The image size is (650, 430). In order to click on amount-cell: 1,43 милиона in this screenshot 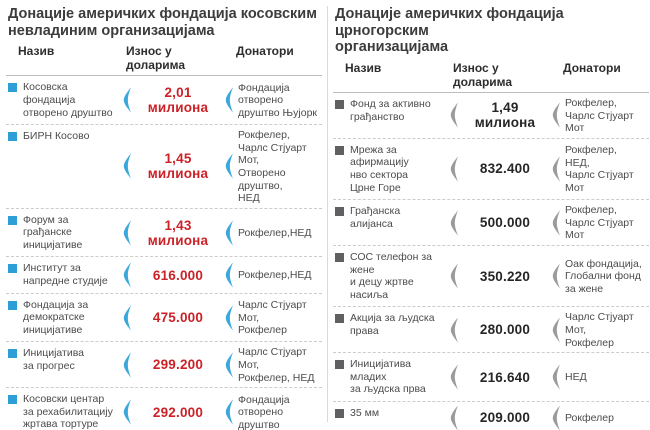, I will do `click(173, 233)`.